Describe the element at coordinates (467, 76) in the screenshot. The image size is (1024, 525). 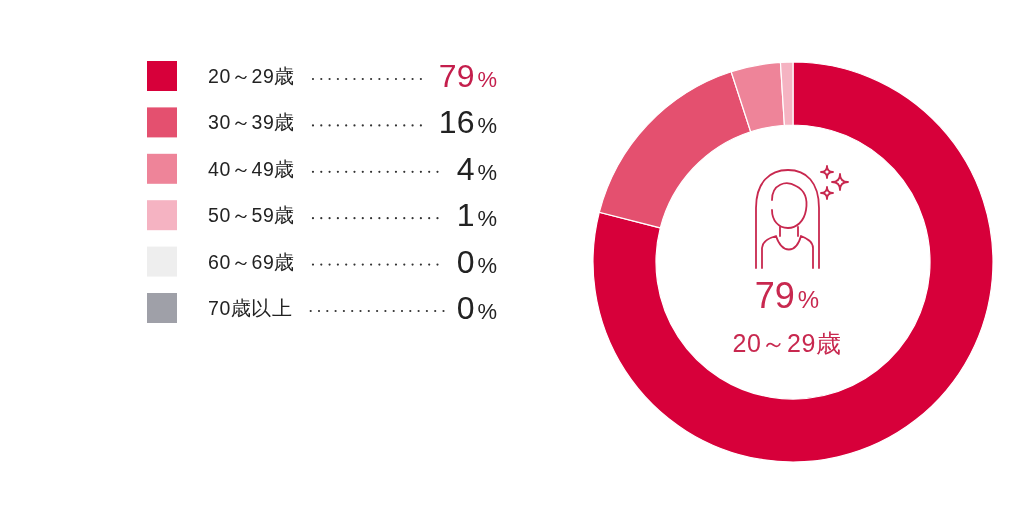
I see `data-label: 79%` at that location.